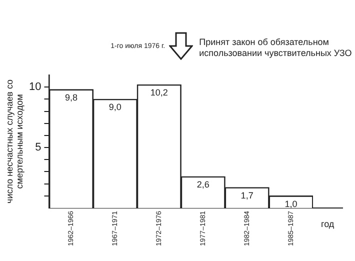 This screenshot has width=355, height=261. Describe the element at coordinates (14, 141) in the screenshot. I see `y-axis-title: число несчастных случаев со смертельным исходом` at that location.